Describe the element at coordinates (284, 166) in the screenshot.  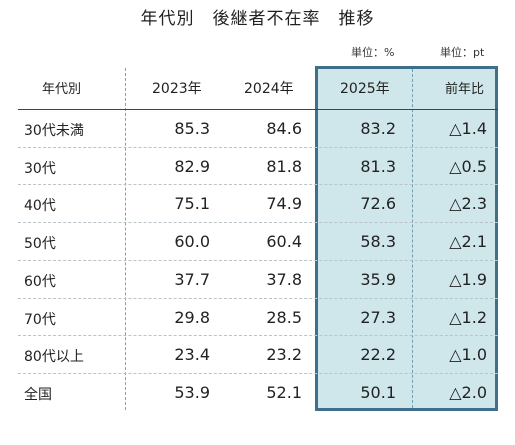
I see `cell-2024: 81.8` at that location.